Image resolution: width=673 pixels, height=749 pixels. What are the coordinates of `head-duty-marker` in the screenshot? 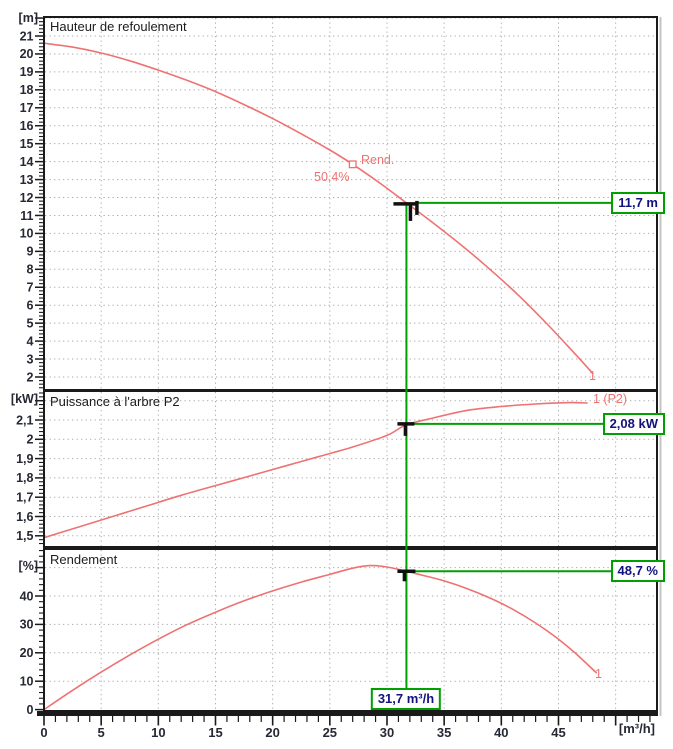 It's located at (406, 210).